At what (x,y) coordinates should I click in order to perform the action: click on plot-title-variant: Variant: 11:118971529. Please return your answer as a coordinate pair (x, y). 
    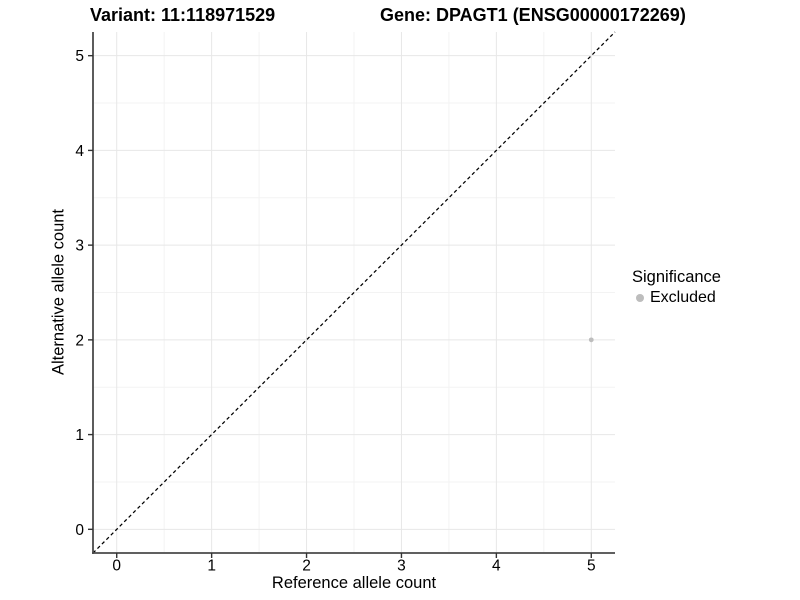
    Looking at the image, I should click on (183, 15).